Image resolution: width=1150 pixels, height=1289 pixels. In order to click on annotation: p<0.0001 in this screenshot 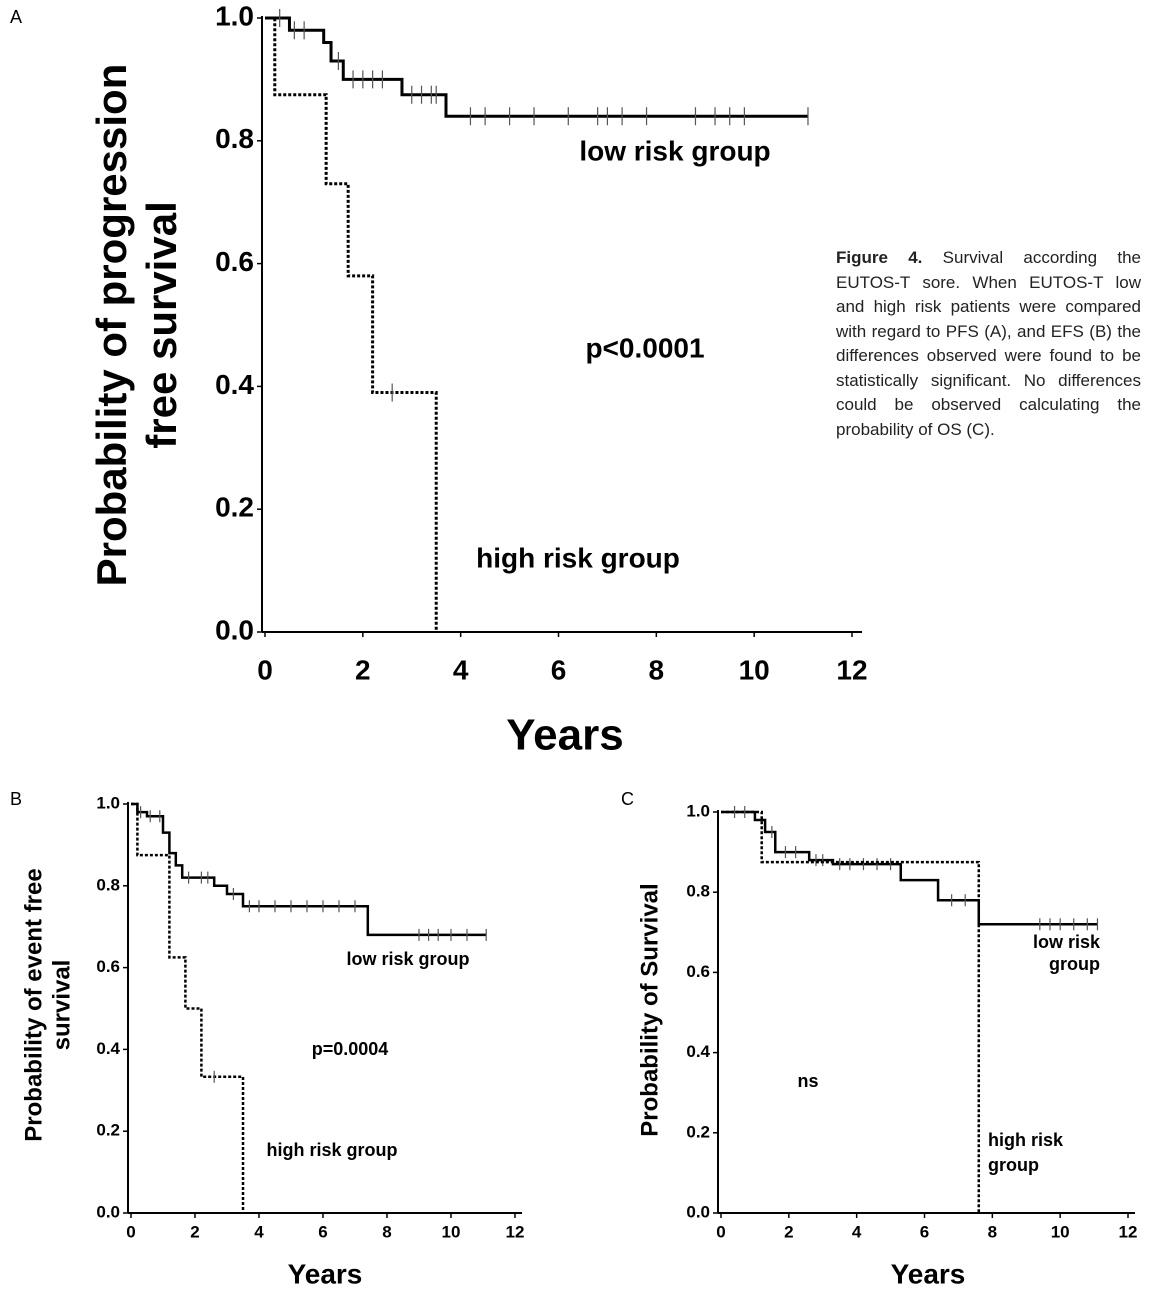, I will do `click(644, 347)`.